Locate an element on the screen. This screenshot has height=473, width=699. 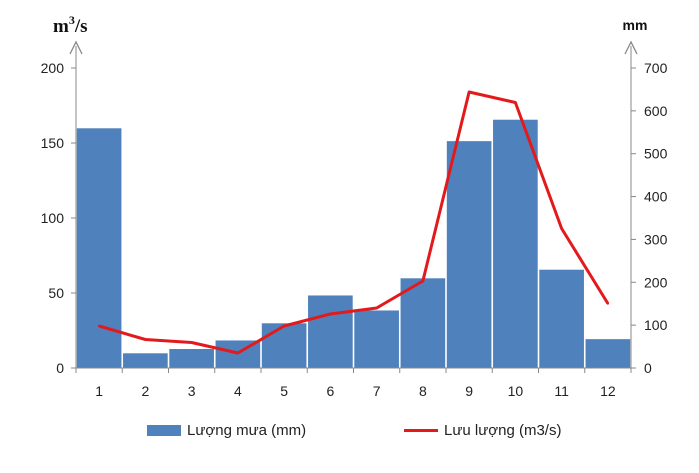
x-tick-label: 7 is located at coordinates (377, 391).